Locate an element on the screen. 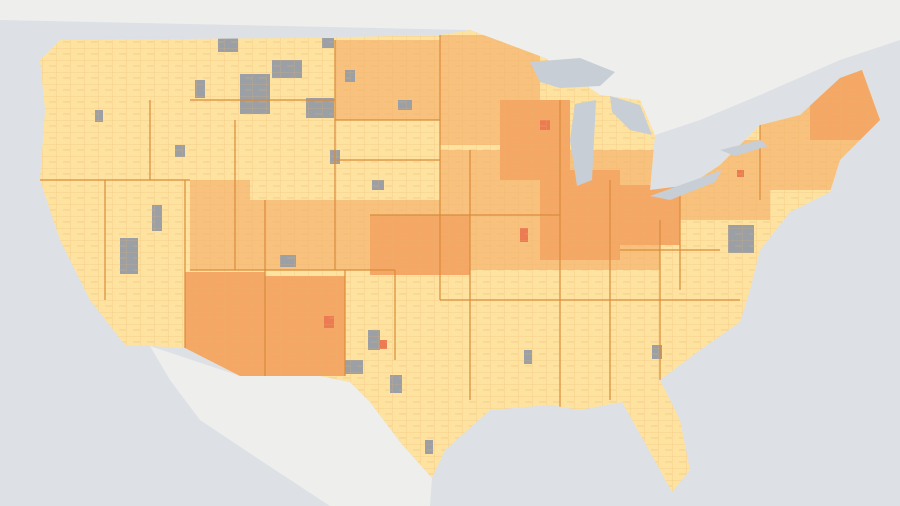 The width and height of the screenshot is (900, 506). mexico is located at coordinates (291, 426).